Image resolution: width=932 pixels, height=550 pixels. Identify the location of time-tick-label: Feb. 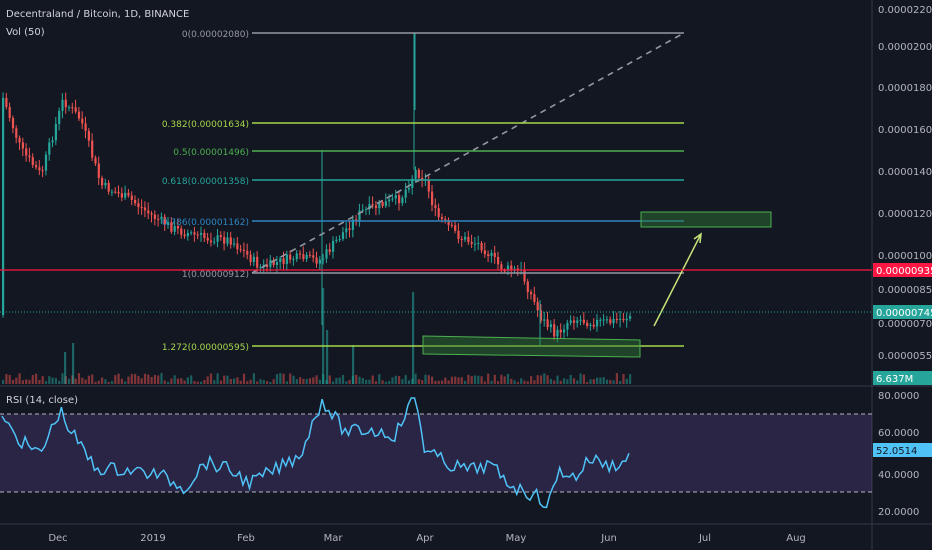
(246, 538).